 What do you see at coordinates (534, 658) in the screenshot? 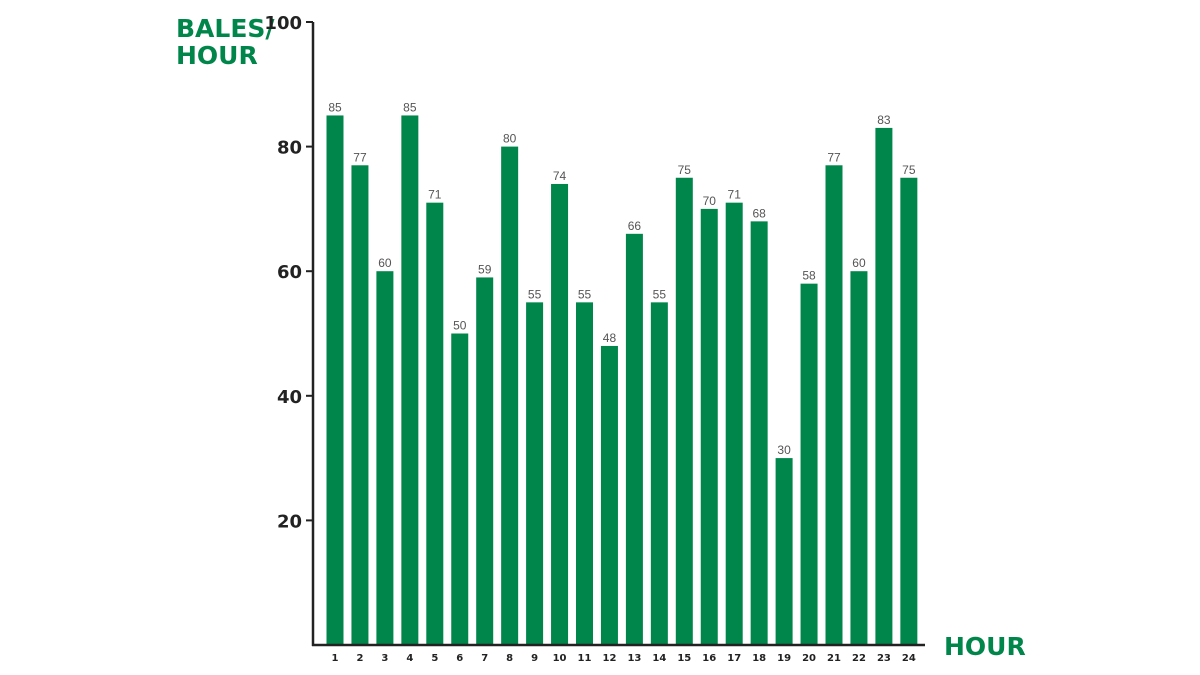
I see `x-category-label: 9` at bounding box center [534, 658].